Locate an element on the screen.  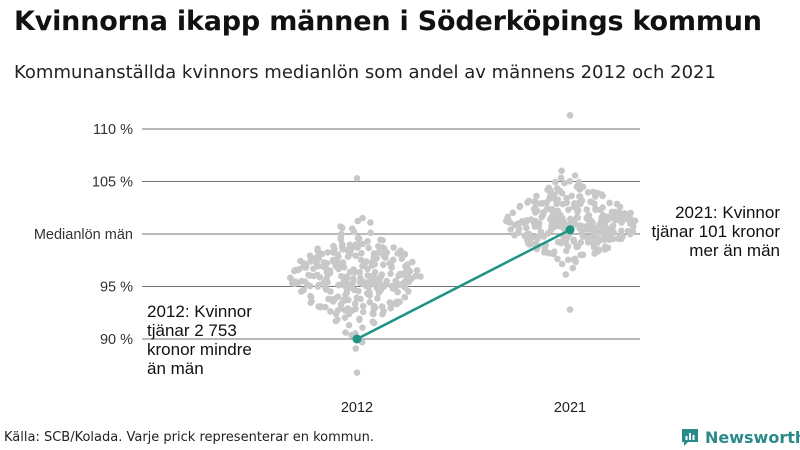
annotation-line: 2021: Kvinnor is located at coordinates (727, 212).